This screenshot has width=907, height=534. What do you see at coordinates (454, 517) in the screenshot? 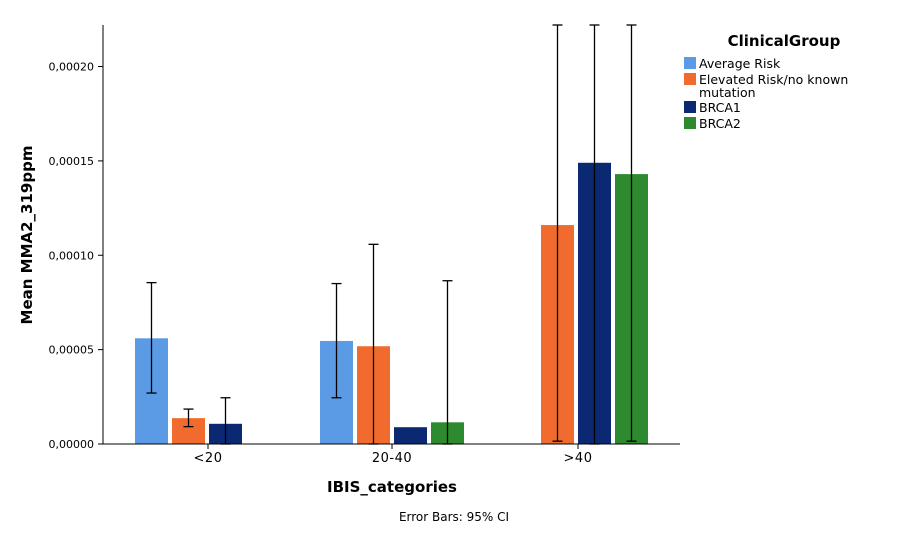
I see `error-bars-footnote: Error Bars: 95% CI` at bounding box center [454, 517].